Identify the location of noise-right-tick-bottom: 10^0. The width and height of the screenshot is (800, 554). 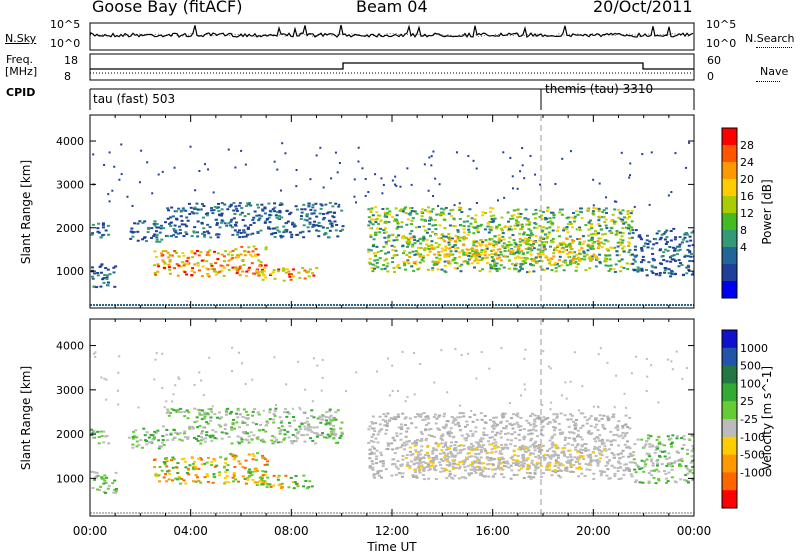
(721, 43).